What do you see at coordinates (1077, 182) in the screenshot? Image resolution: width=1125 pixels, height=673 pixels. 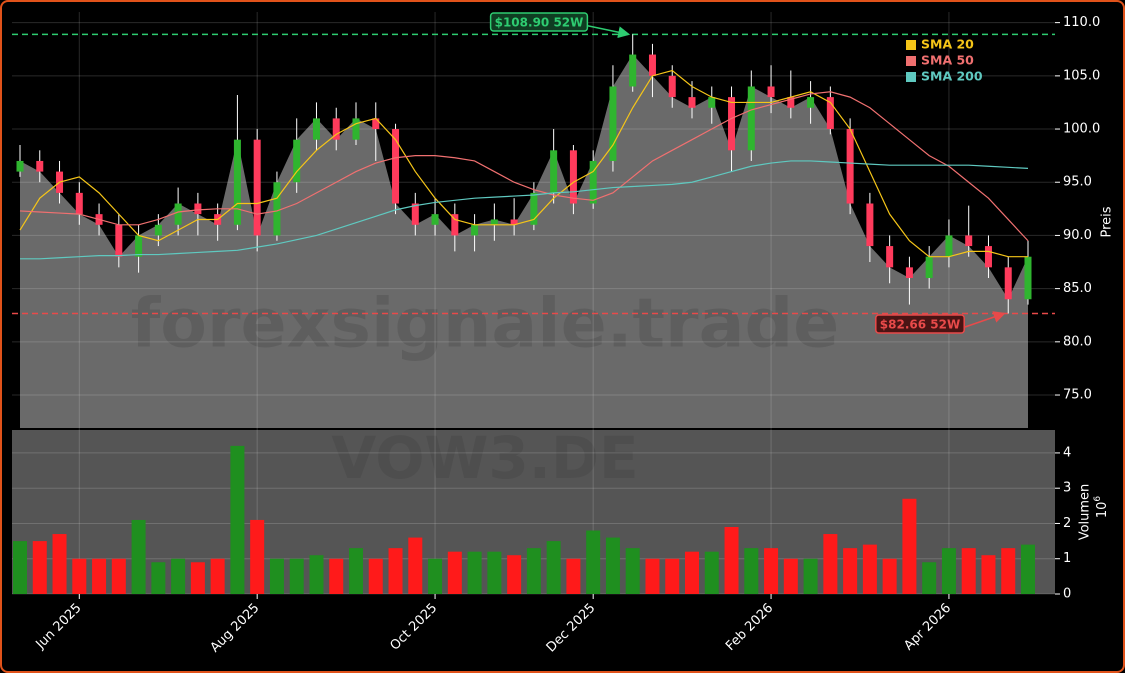 I see `y-tick-label: 95.0` at bounding box center [1077, 182].